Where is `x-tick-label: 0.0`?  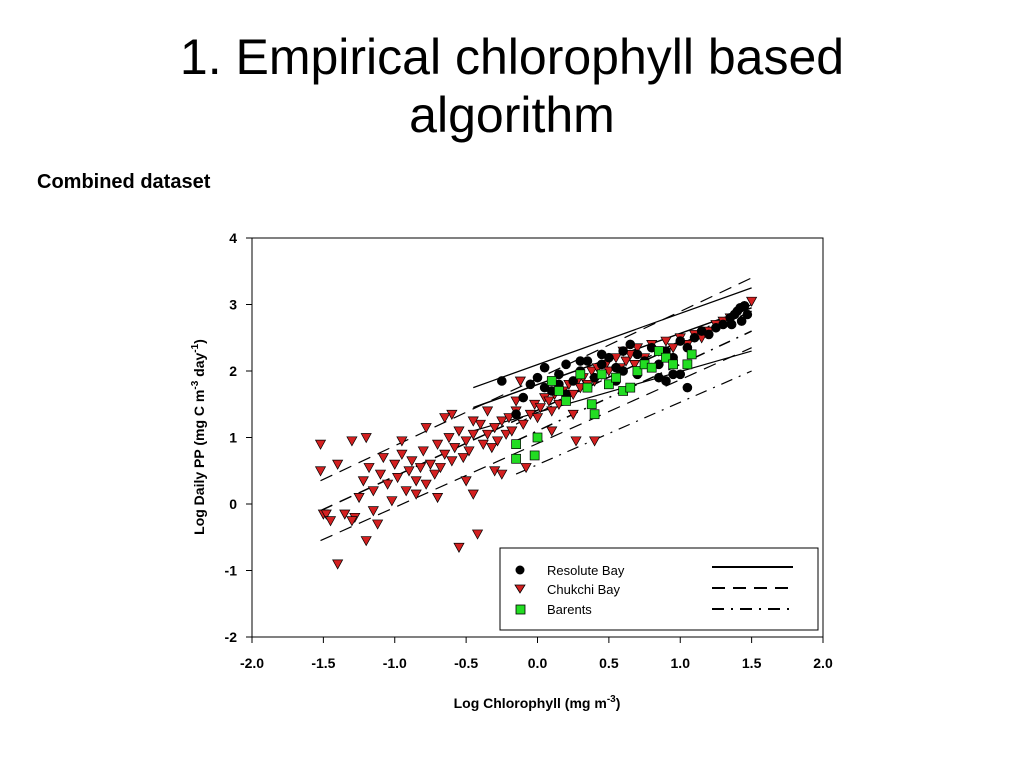 x-tick-label: 0.0 is located at coordinates (538, 663).